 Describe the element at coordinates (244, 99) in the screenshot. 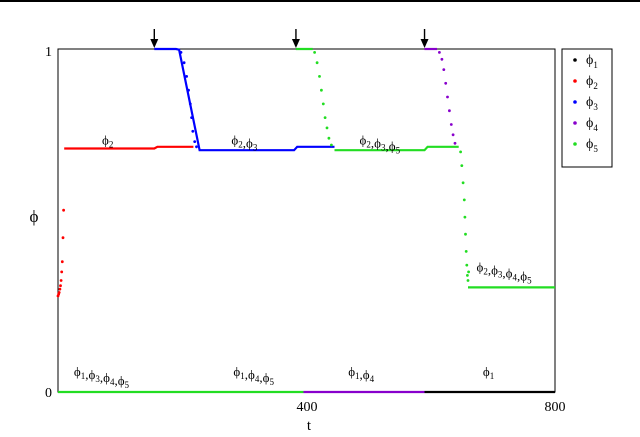

I see `series-line--3` at that location.